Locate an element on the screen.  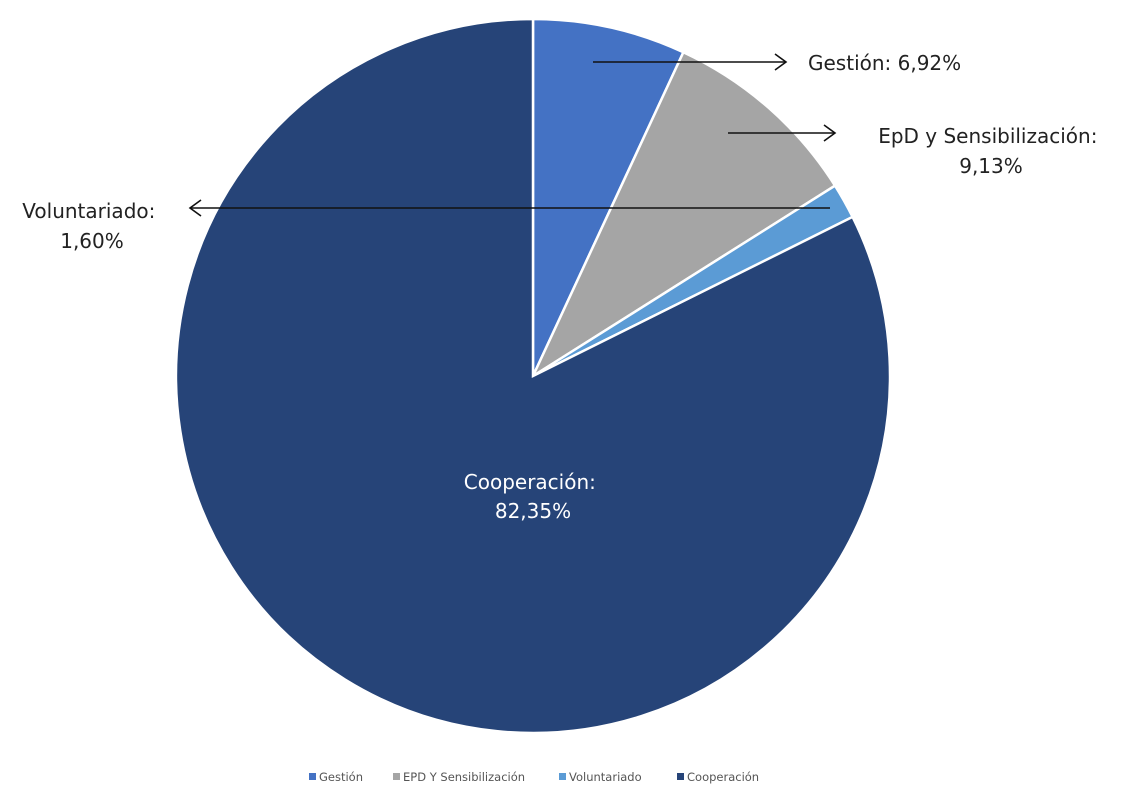
data-label-gestion: Gestión: 6,92% is located at coordinates (884, 63).